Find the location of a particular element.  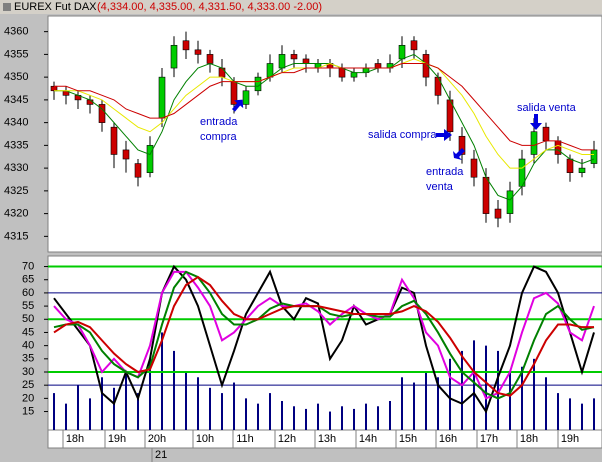

title-bar is located at coordinates (301, 7).